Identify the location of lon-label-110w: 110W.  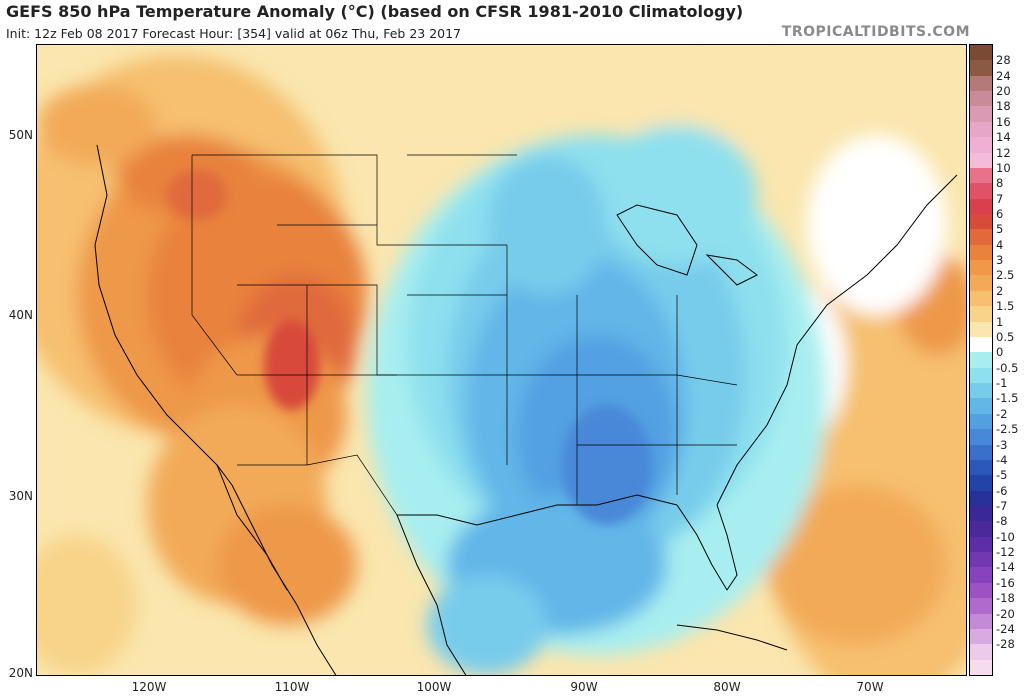
(292, 687).